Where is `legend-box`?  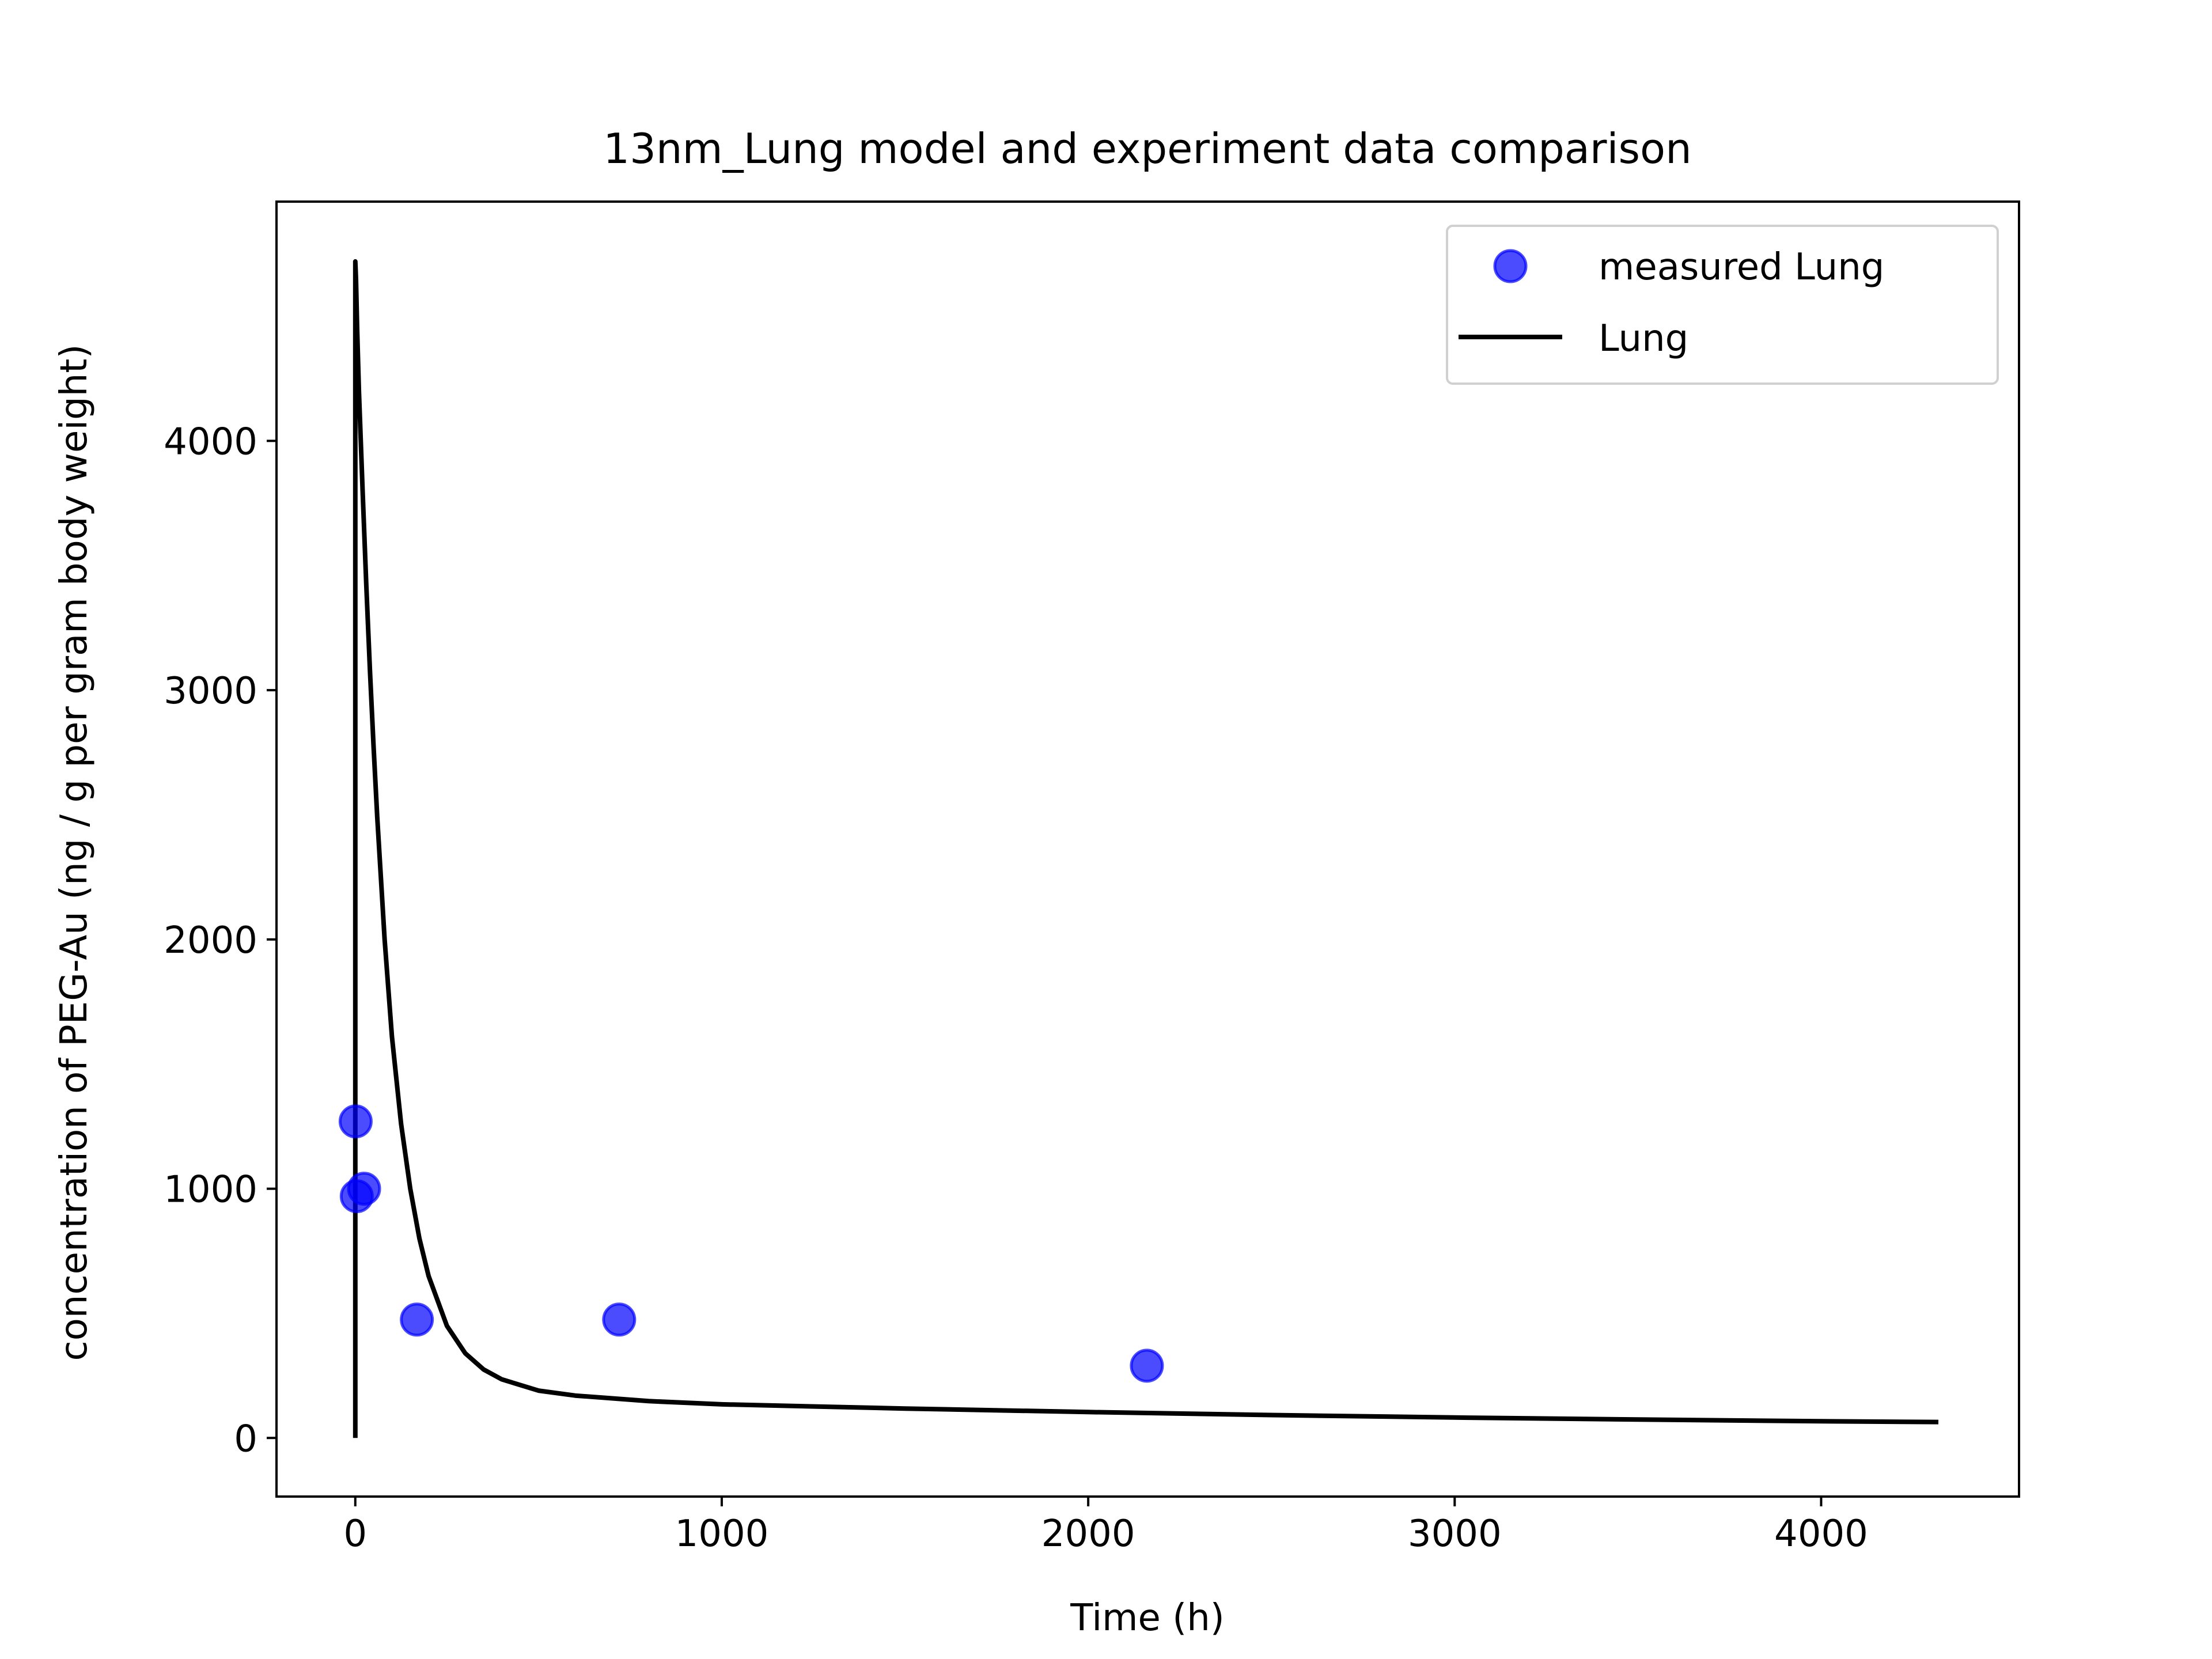 legend-box is located at coordinates (1722, 305).